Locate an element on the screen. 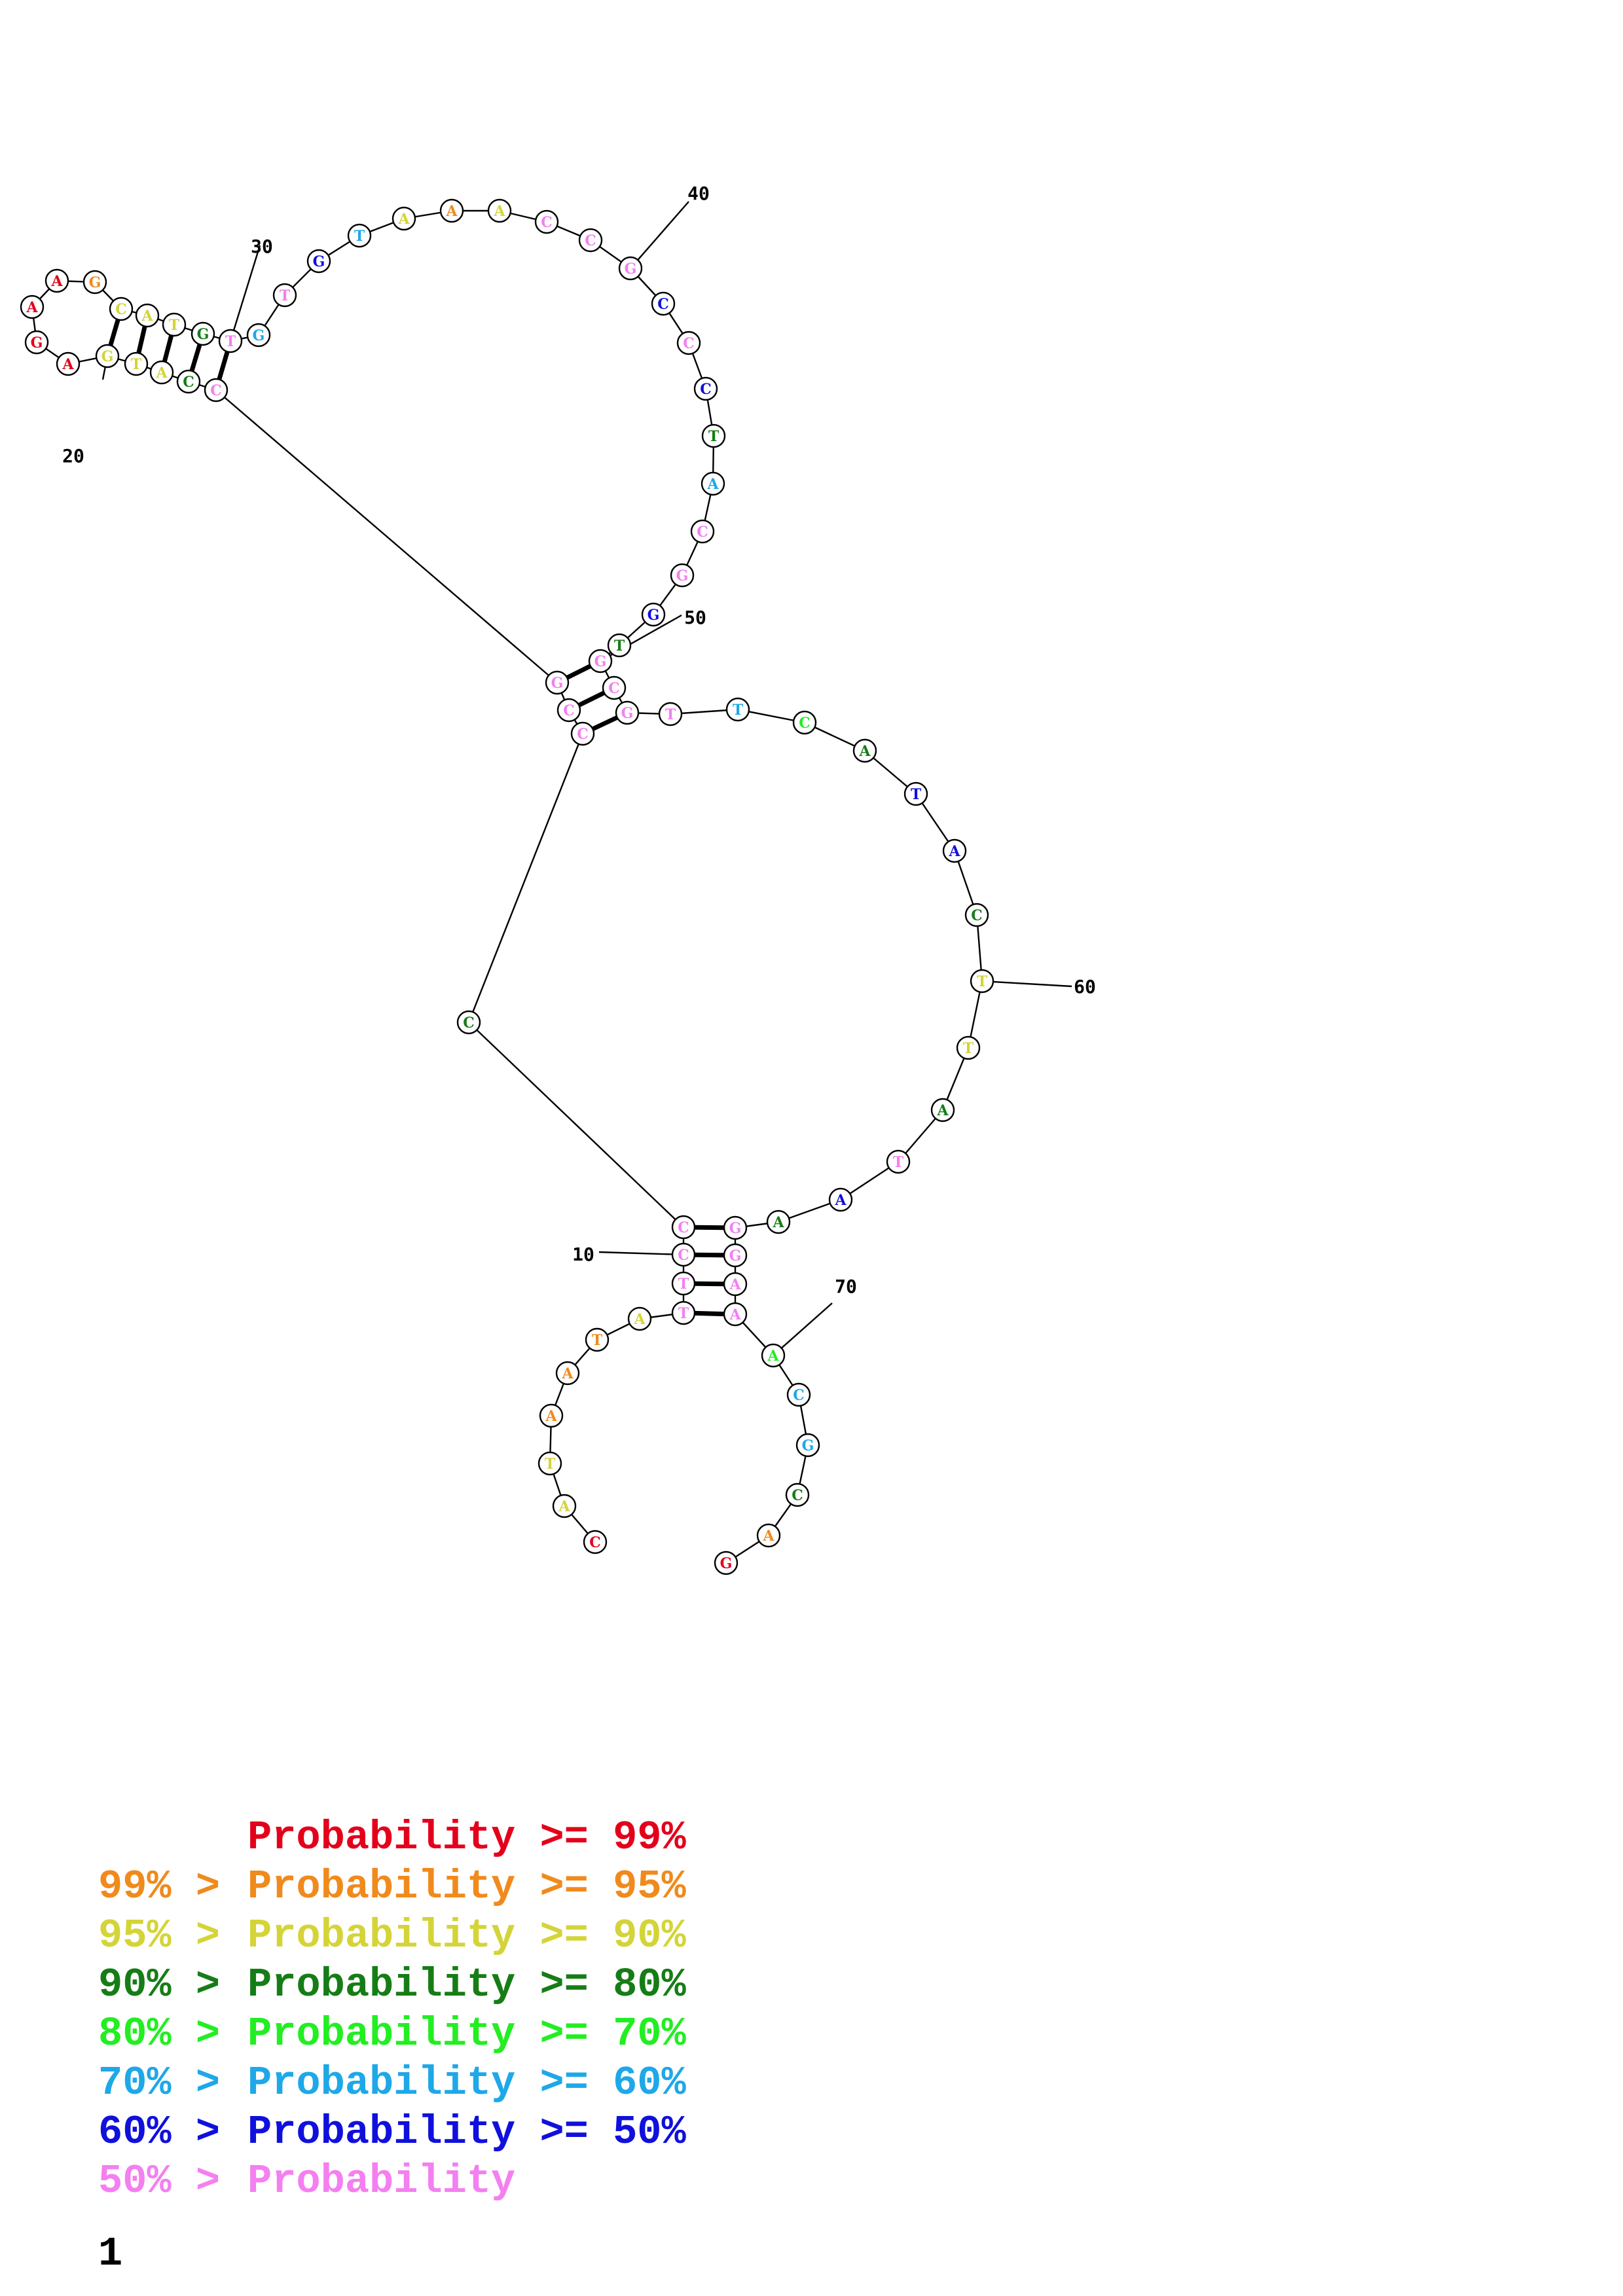 This screenshot has height=2296, width=1623. legend-label: Probability >= 95% is located at coordinates (466, 1886).